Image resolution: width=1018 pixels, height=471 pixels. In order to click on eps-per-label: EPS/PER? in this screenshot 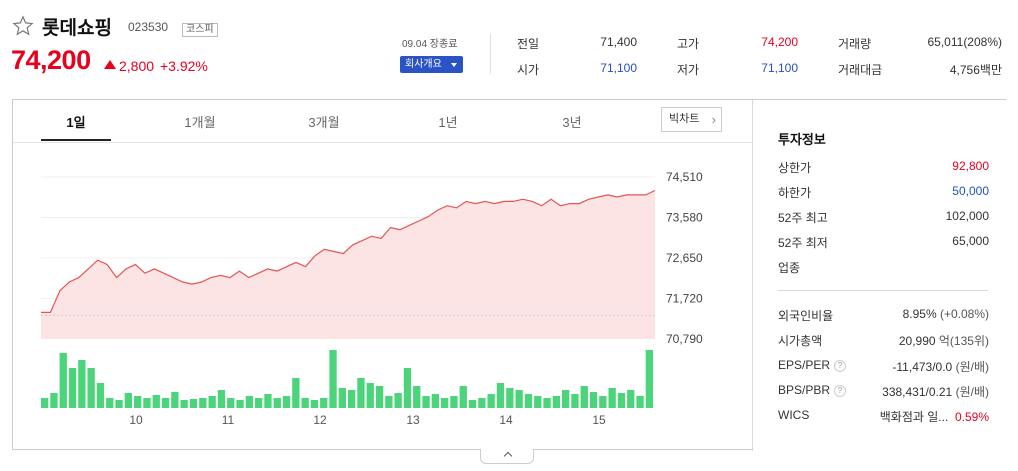, I will do `click(812, 365)`.